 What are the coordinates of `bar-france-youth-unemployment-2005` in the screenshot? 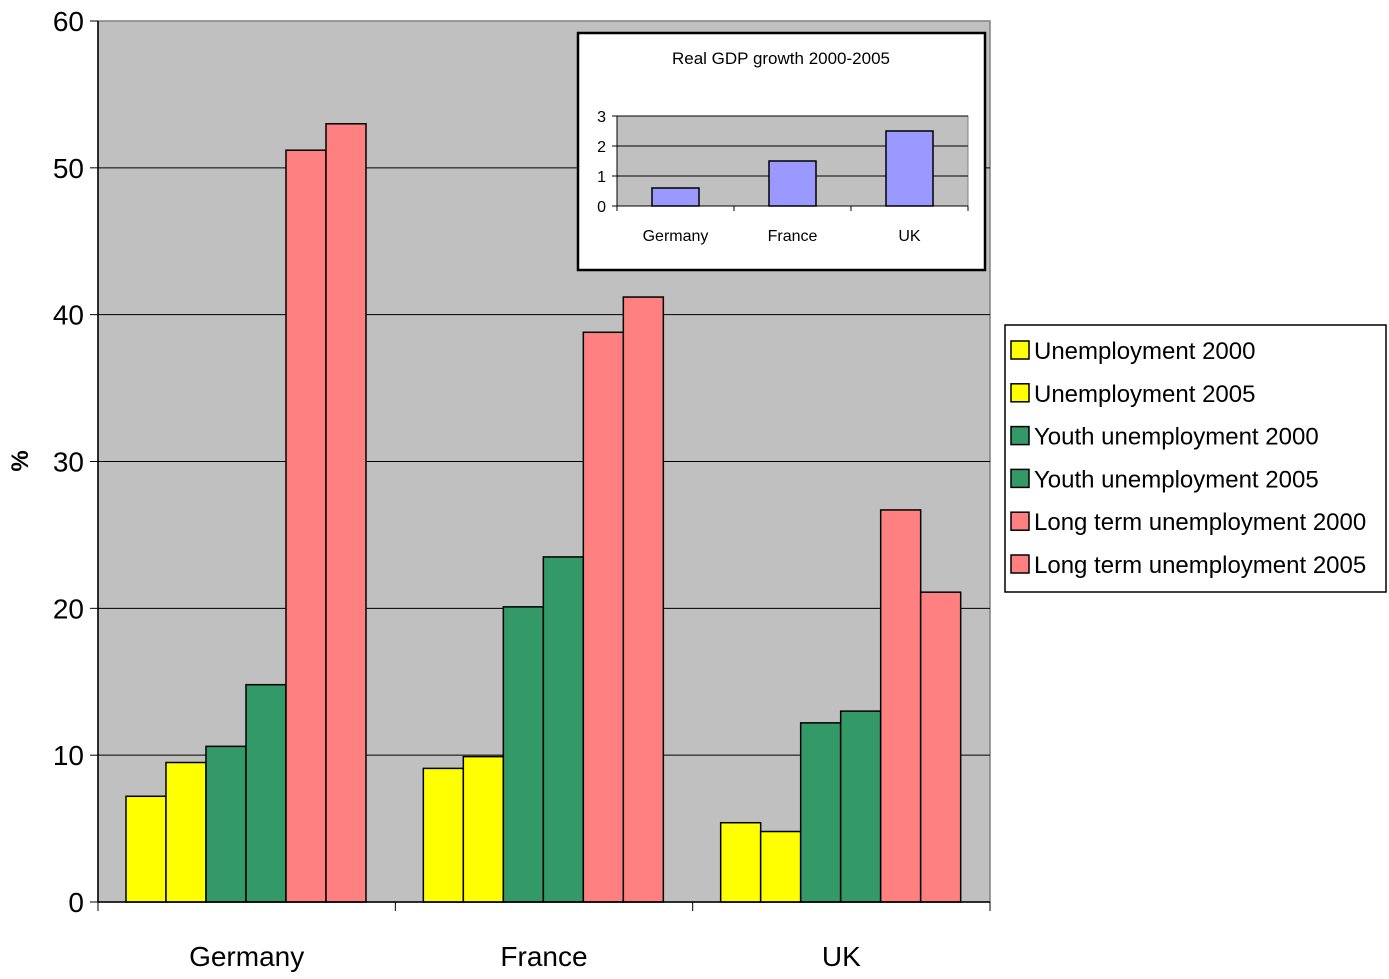 It's located at (563, 729).